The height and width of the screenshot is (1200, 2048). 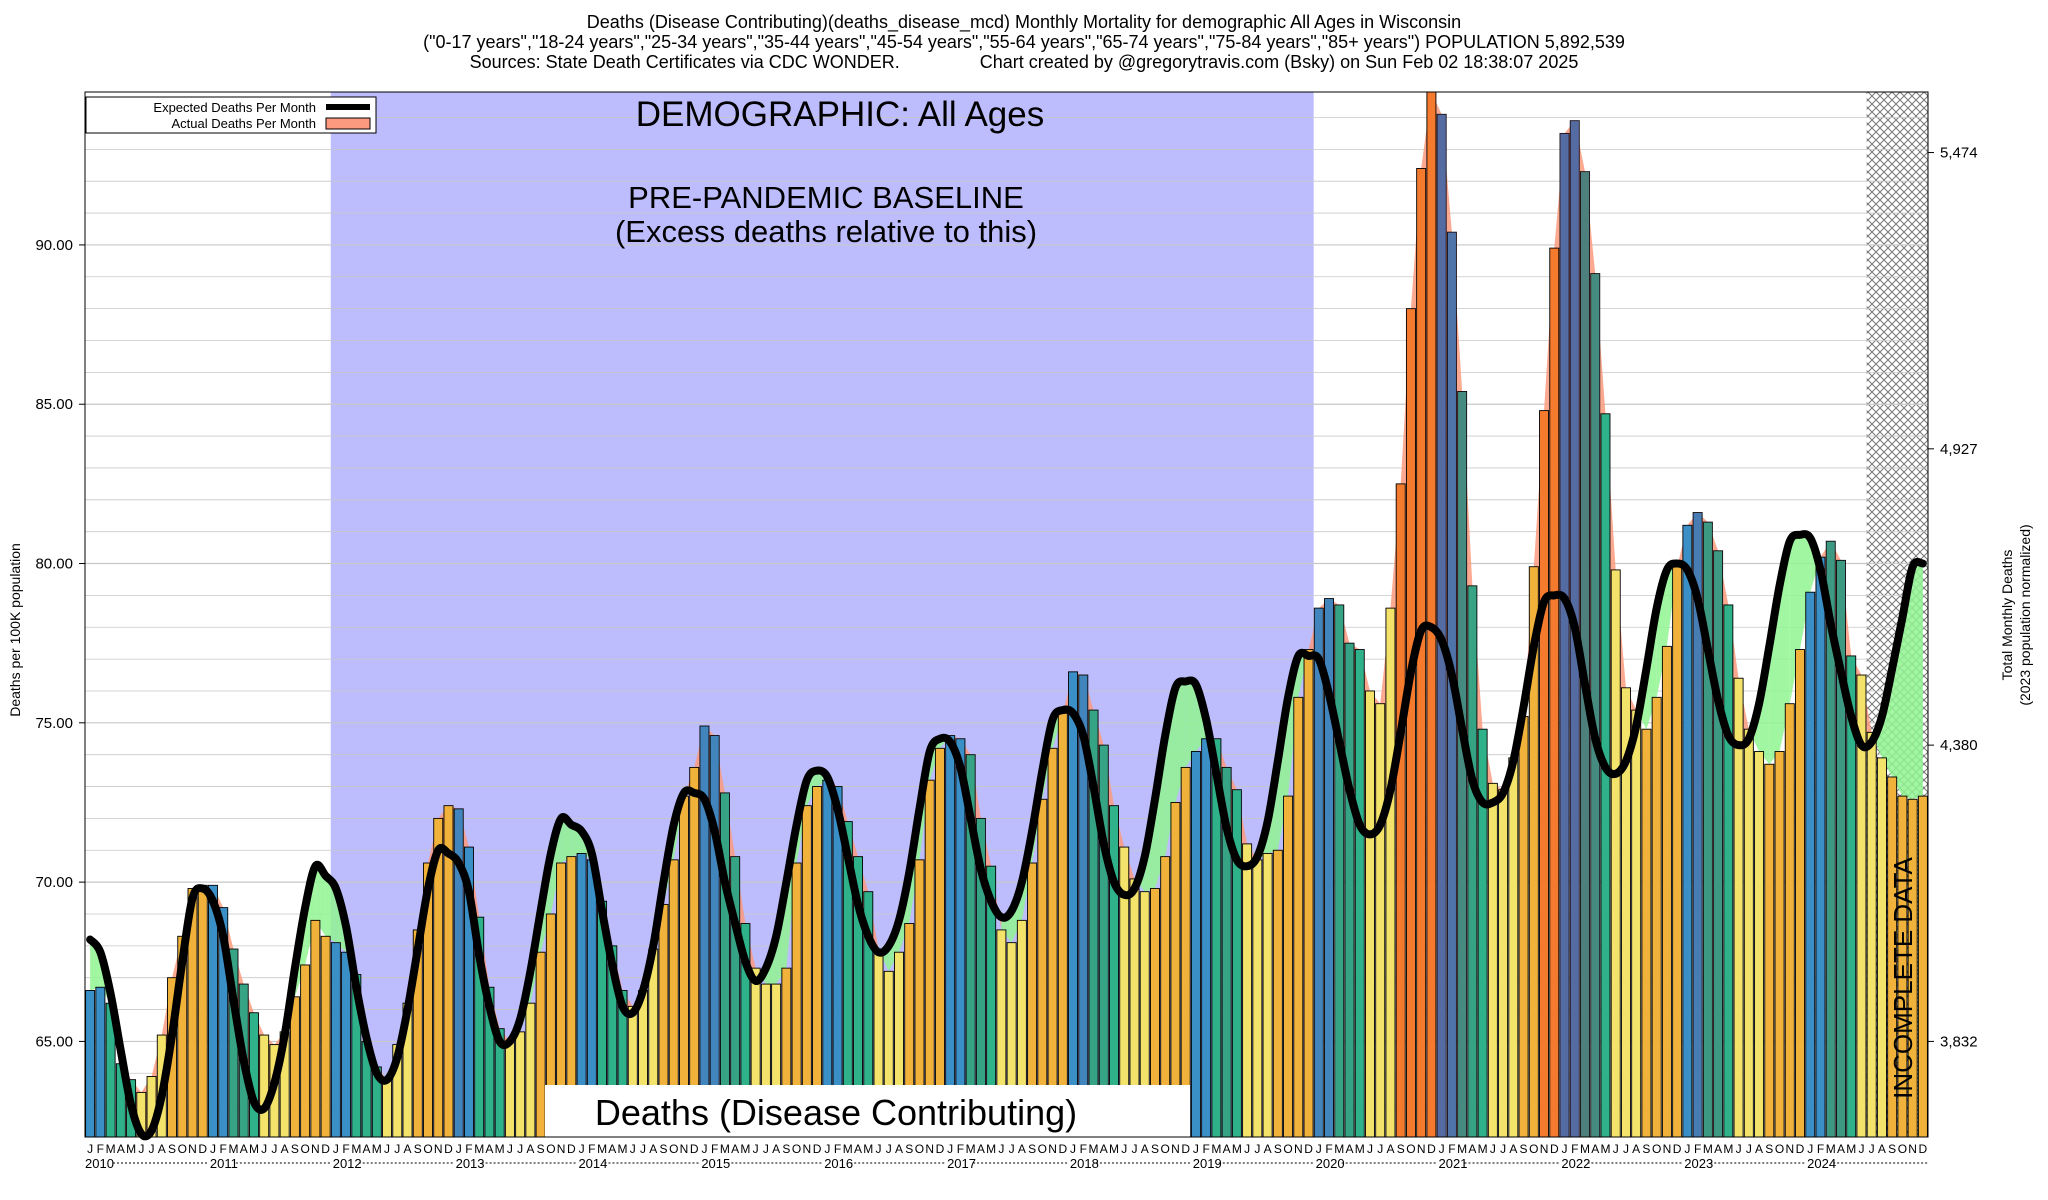 I want to click on x-tick-year: 2016, so click(x=838, y=1163).